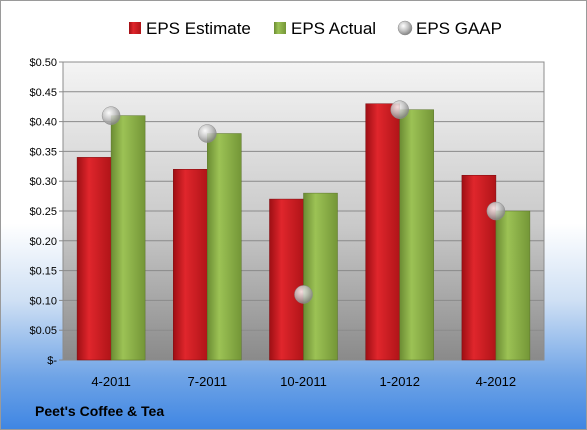 This screenshot has height=430, width=587. I want to click on legend: EPS Estimate EPS Actual EPS GAAP, so click(315, 28).